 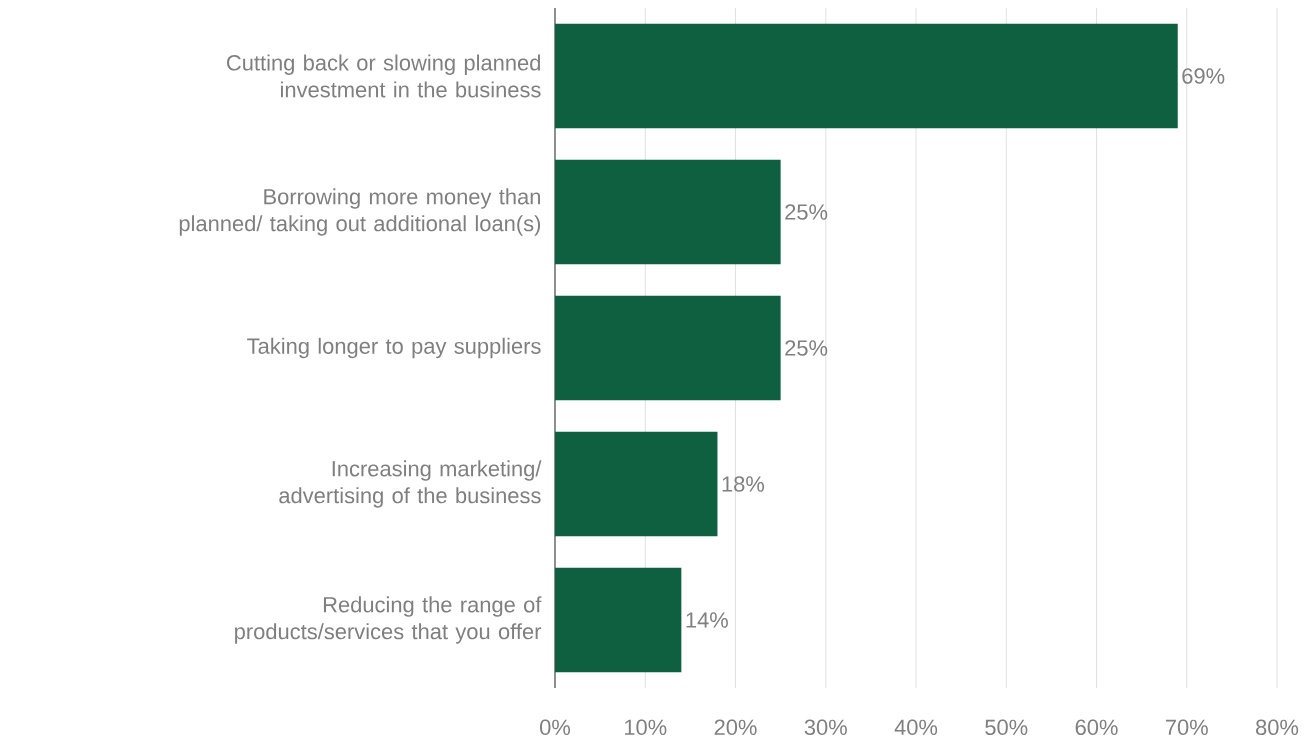 I want to click on data-label: 14%, so click(x=707, y=620).